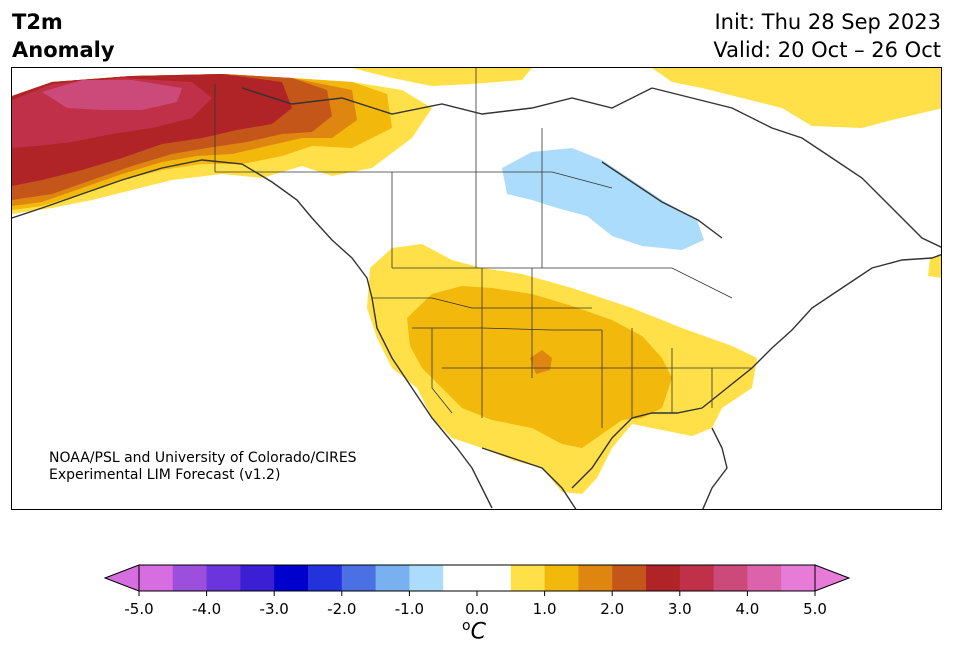 This screenshot has width=953, height=659. I want to click on canada-anomaly-light-blue, so click(603, 199).